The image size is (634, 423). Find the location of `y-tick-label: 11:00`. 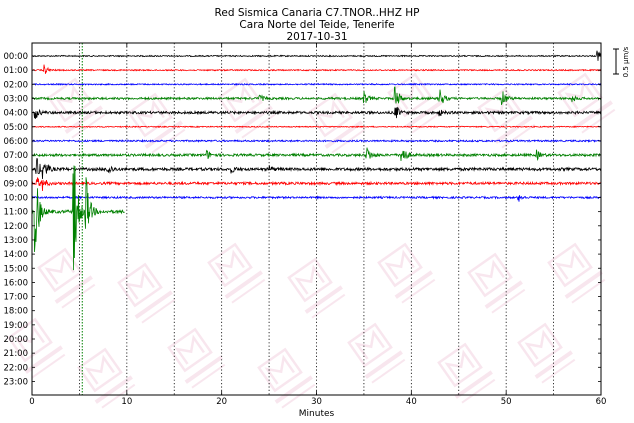

y-tick-label: 11:00 is located at coordinates (16, 213).